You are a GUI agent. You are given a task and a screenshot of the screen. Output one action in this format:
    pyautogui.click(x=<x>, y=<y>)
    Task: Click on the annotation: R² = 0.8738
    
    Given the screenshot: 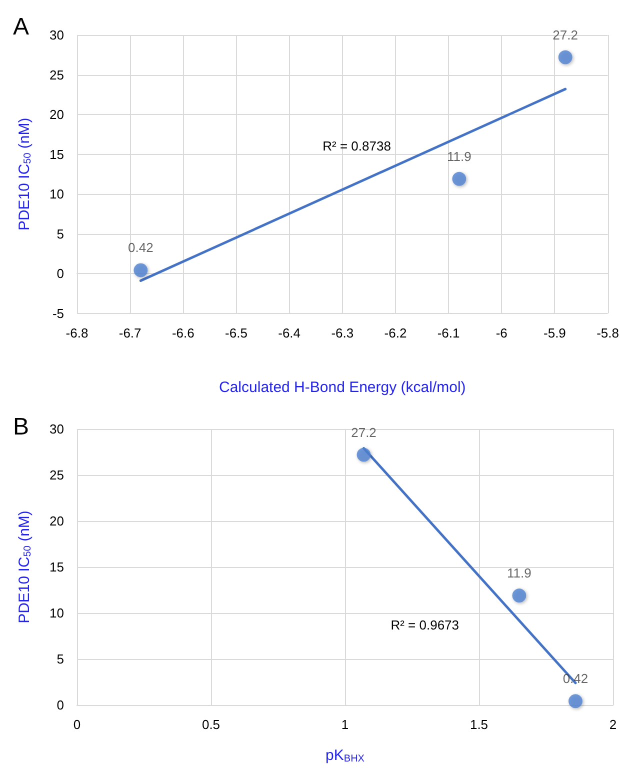 What is the action you would take?
    pyautogui.click(x=356, y=146)
    